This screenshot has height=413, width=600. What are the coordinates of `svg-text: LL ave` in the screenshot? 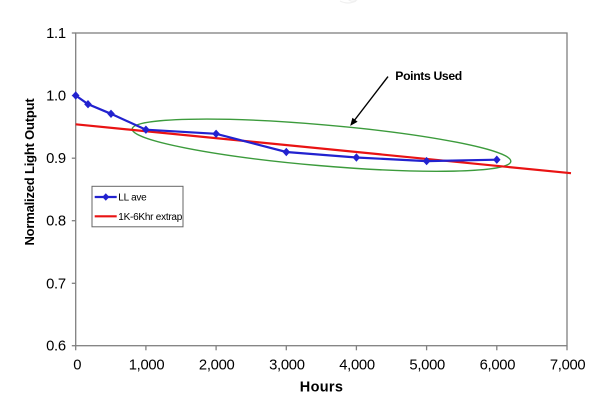 It's located at (132, 198).